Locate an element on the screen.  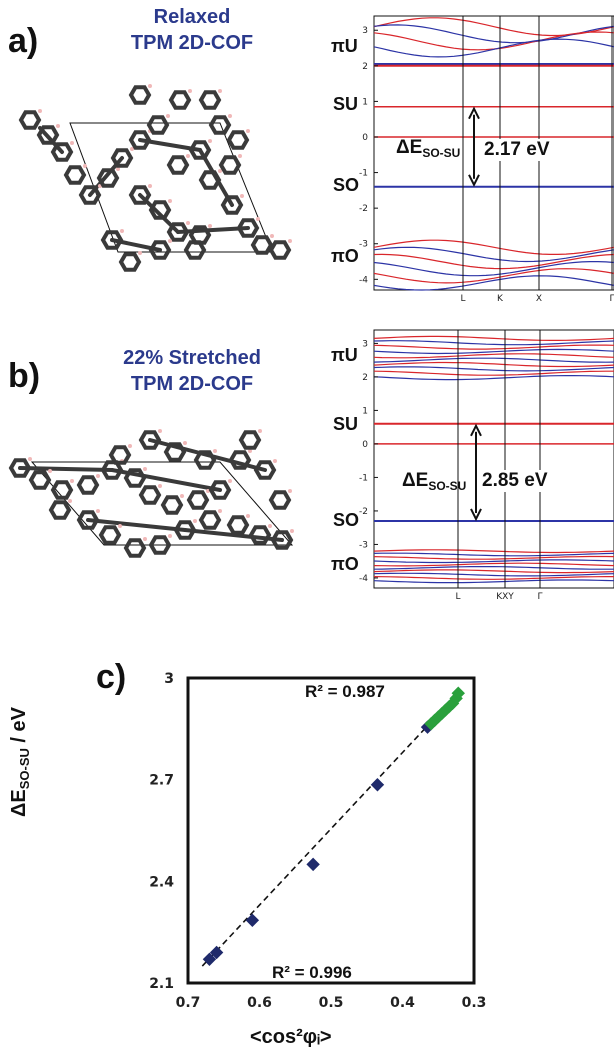
y-tick-label: 0 is located at coordinates (365, 138).